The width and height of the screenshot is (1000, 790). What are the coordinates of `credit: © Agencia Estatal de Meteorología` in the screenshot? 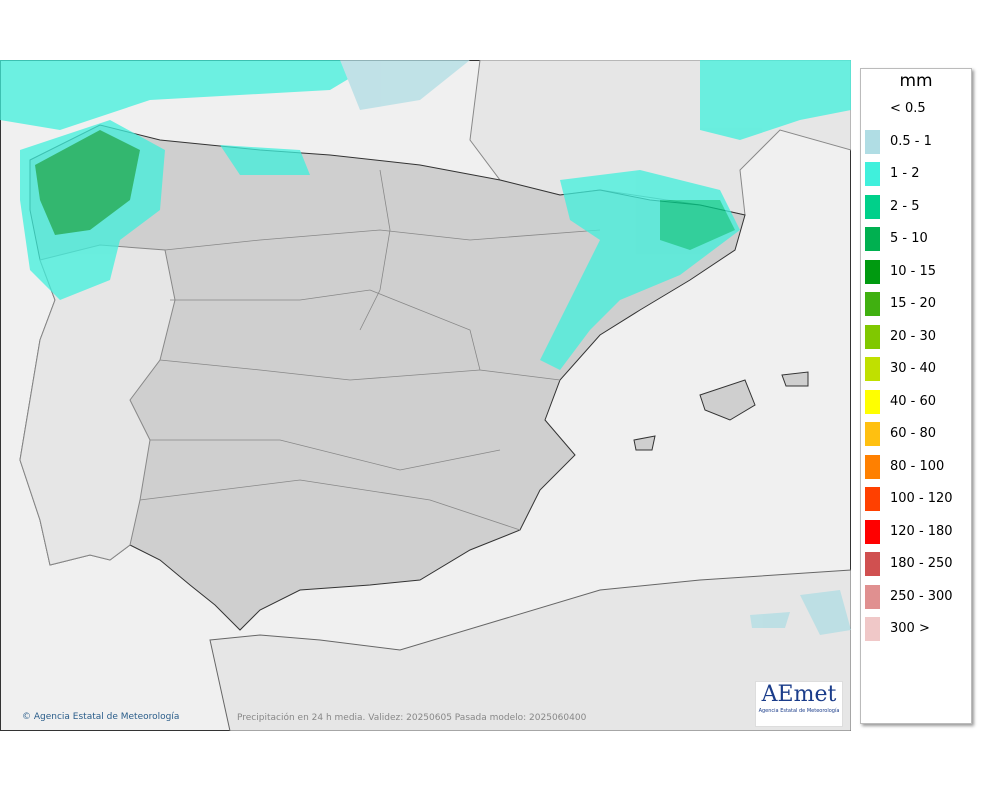 It's located at (101, 717).